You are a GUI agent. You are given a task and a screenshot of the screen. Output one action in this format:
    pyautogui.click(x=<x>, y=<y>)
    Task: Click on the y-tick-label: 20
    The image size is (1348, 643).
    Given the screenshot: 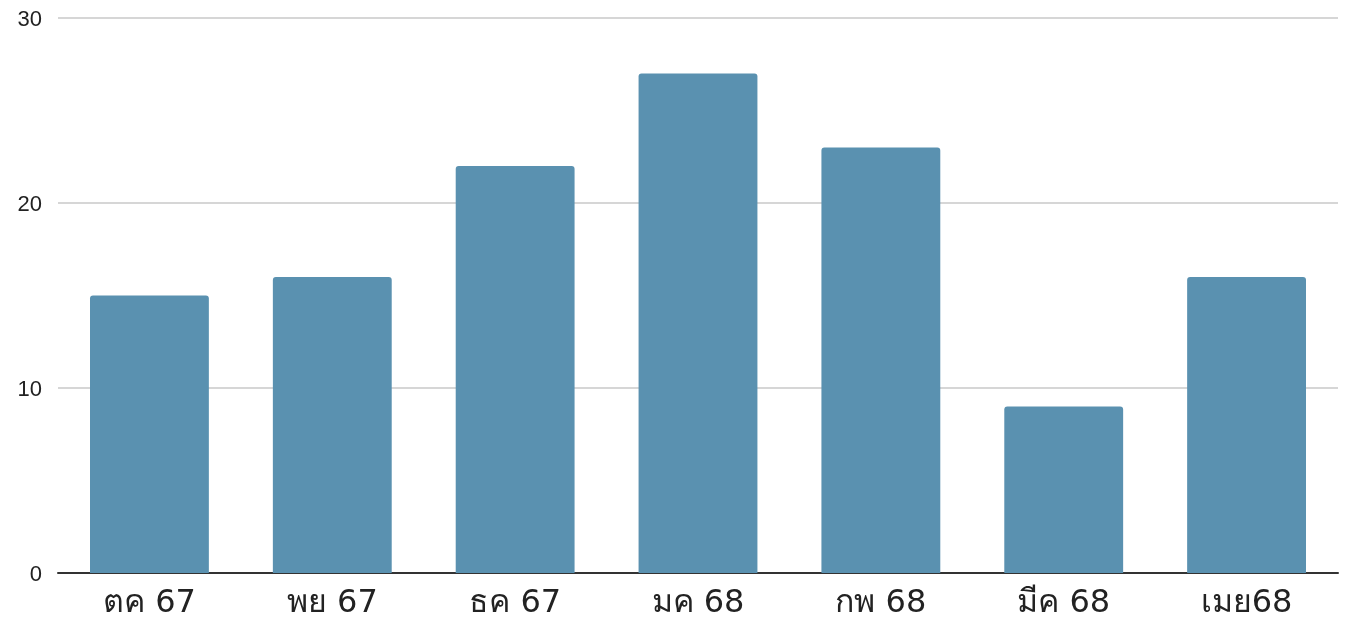 What is the action you would take?
    pyautogui.click(x=29, y=203)
    